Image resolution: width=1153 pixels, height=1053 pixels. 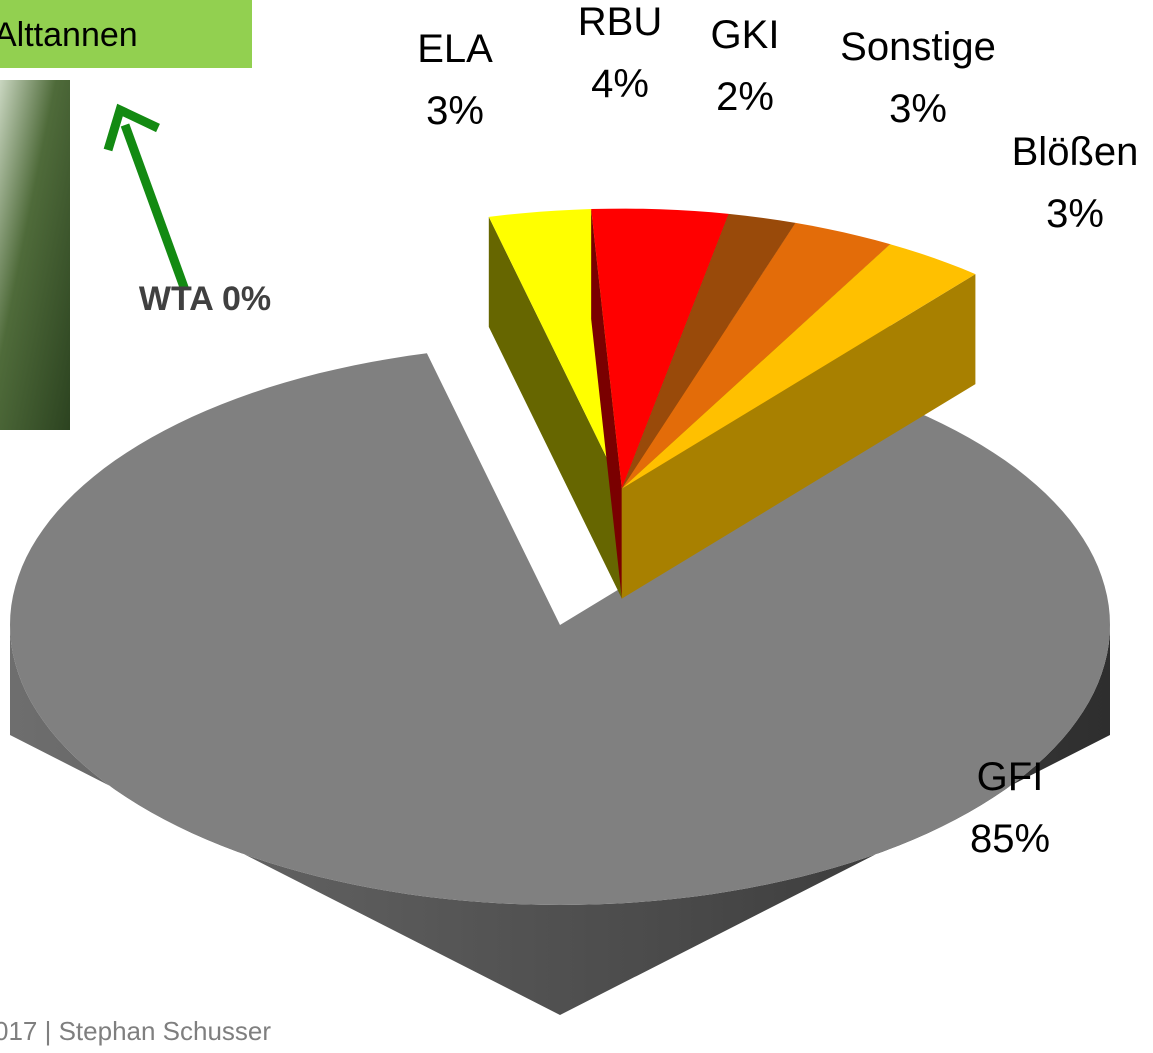 What do you see at coordinates (135, 1031) in the screenshot?
I see `footer: 017 | Stephan Schusser` at bounding box center [135, 1031].